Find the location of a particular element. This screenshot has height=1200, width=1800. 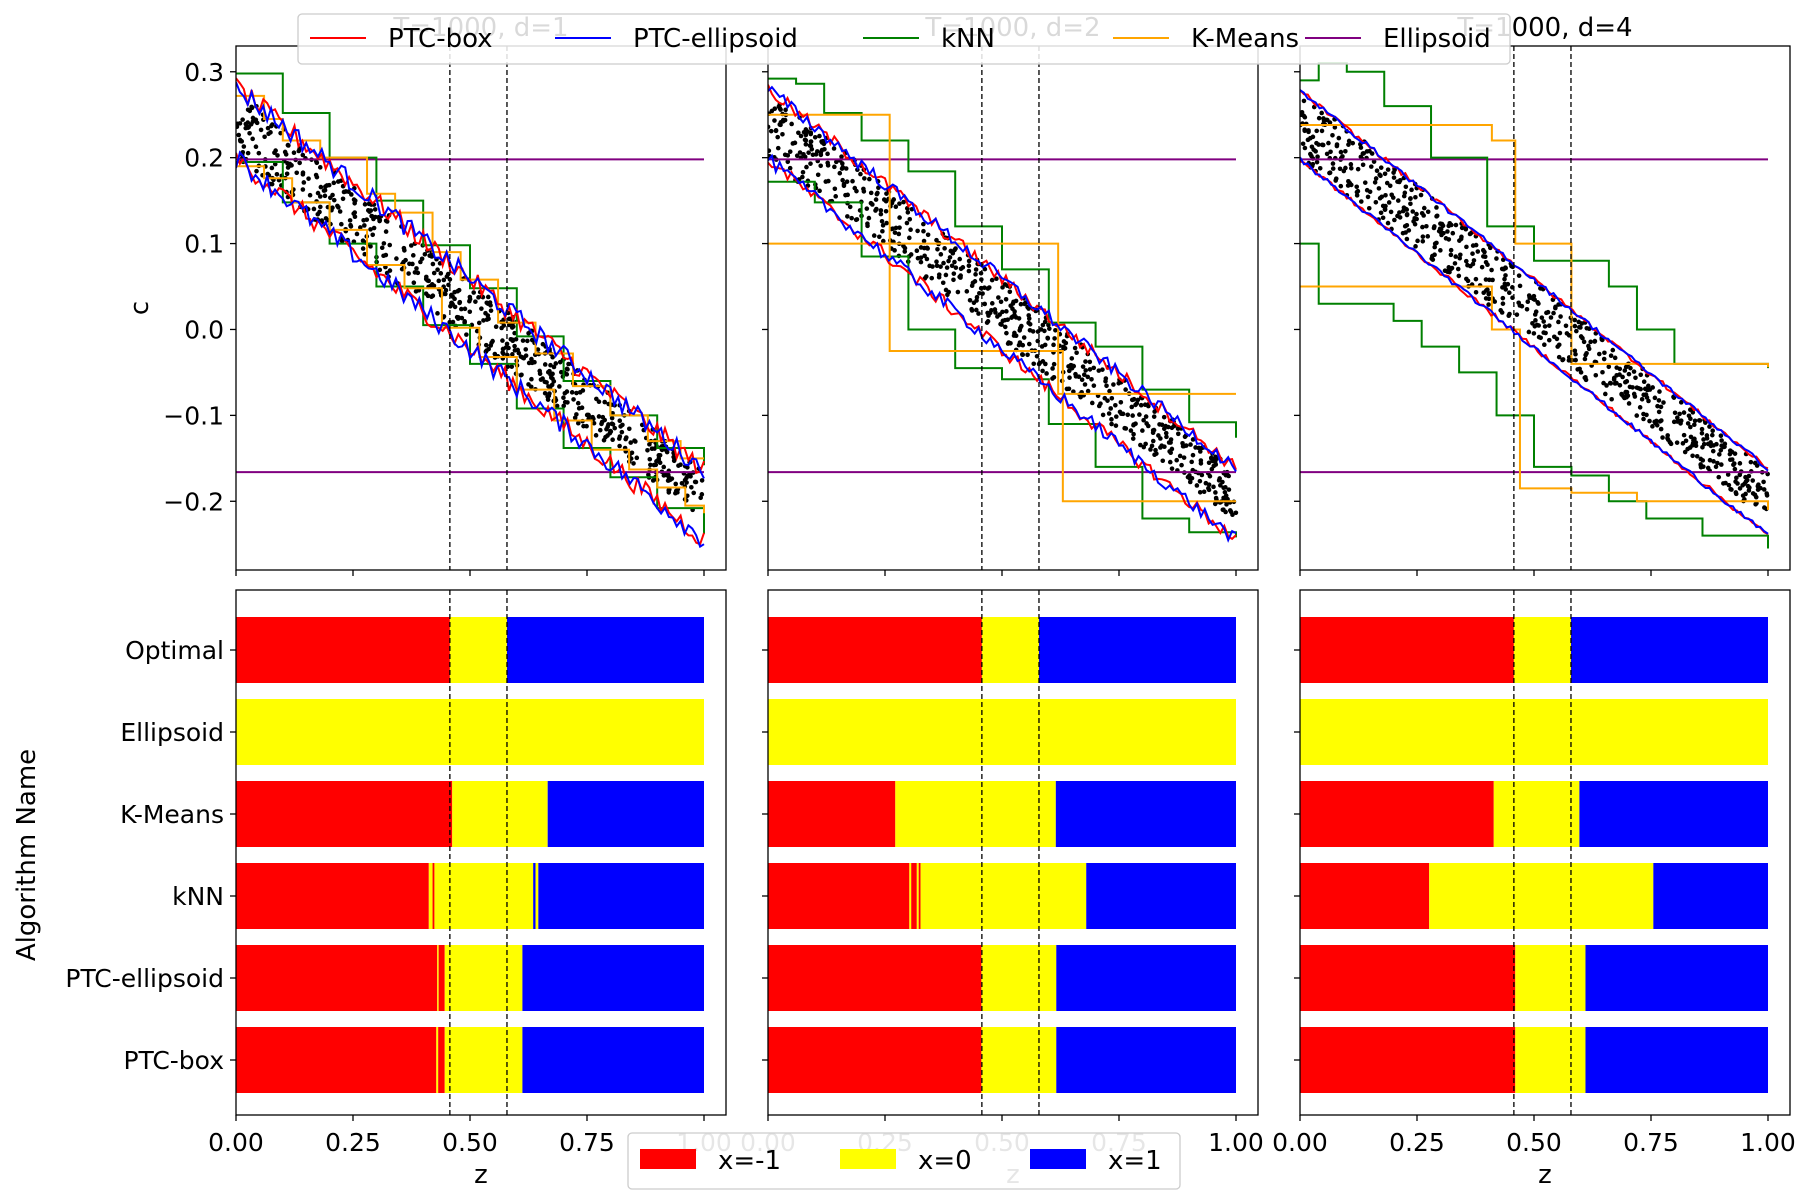

x-tick-label: 1.00 is located at coordinates (1768, 1142).